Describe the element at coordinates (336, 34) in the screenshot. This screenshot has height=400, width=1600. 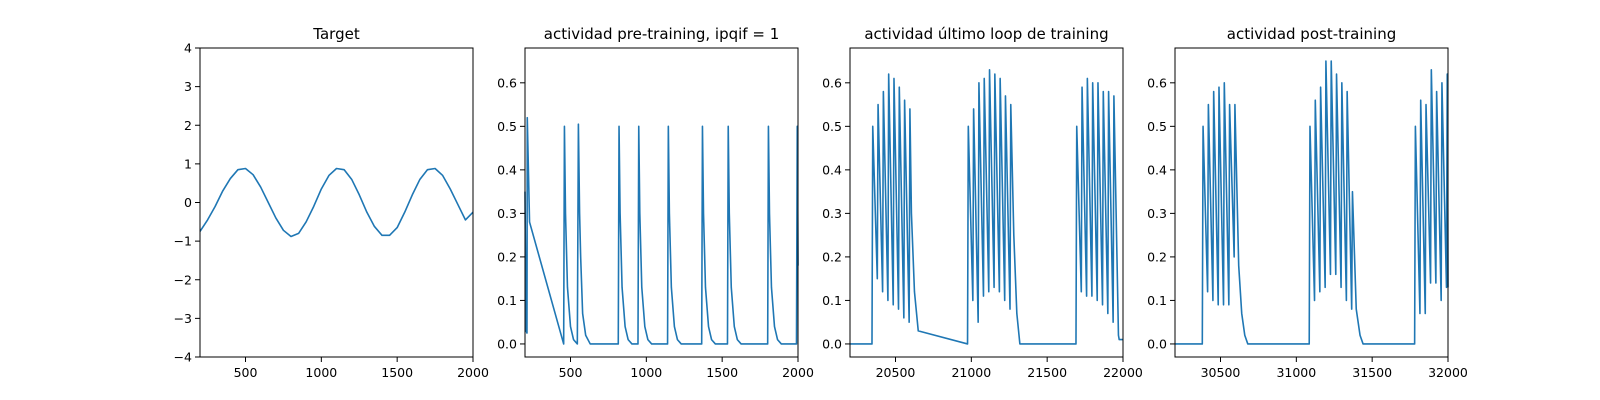
I see `subplot-title: Target` at that location.